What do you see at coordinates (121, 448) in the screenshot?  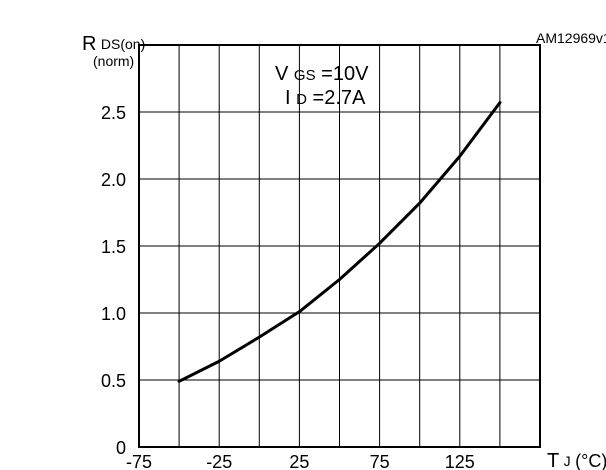 I see `y-tick-label: 0` at bounding box center [121, 448].